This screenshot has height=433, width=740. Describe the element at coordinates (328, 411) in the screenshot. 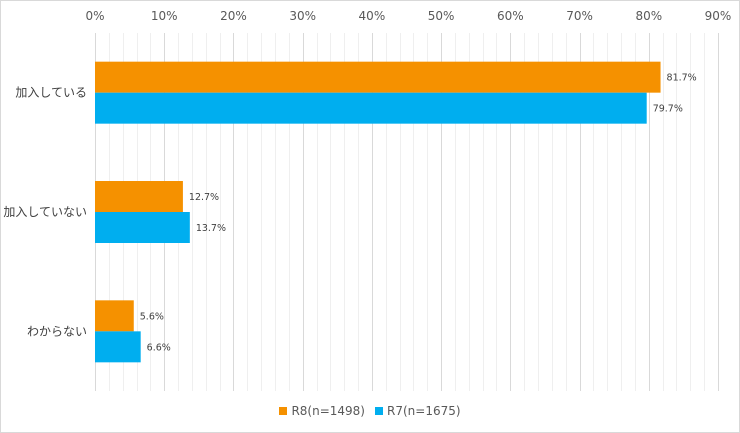

I see `legend-label: R8(n=1498)` at that location.